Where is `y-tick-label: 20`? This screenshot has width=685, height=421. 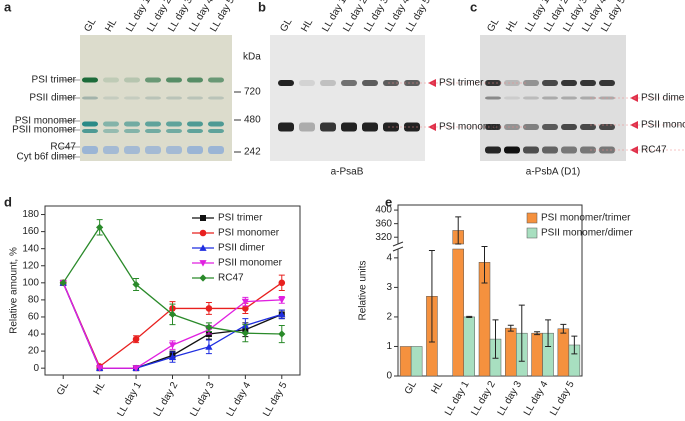 y-tick-label: 20 is located at coordinates (34, 351).